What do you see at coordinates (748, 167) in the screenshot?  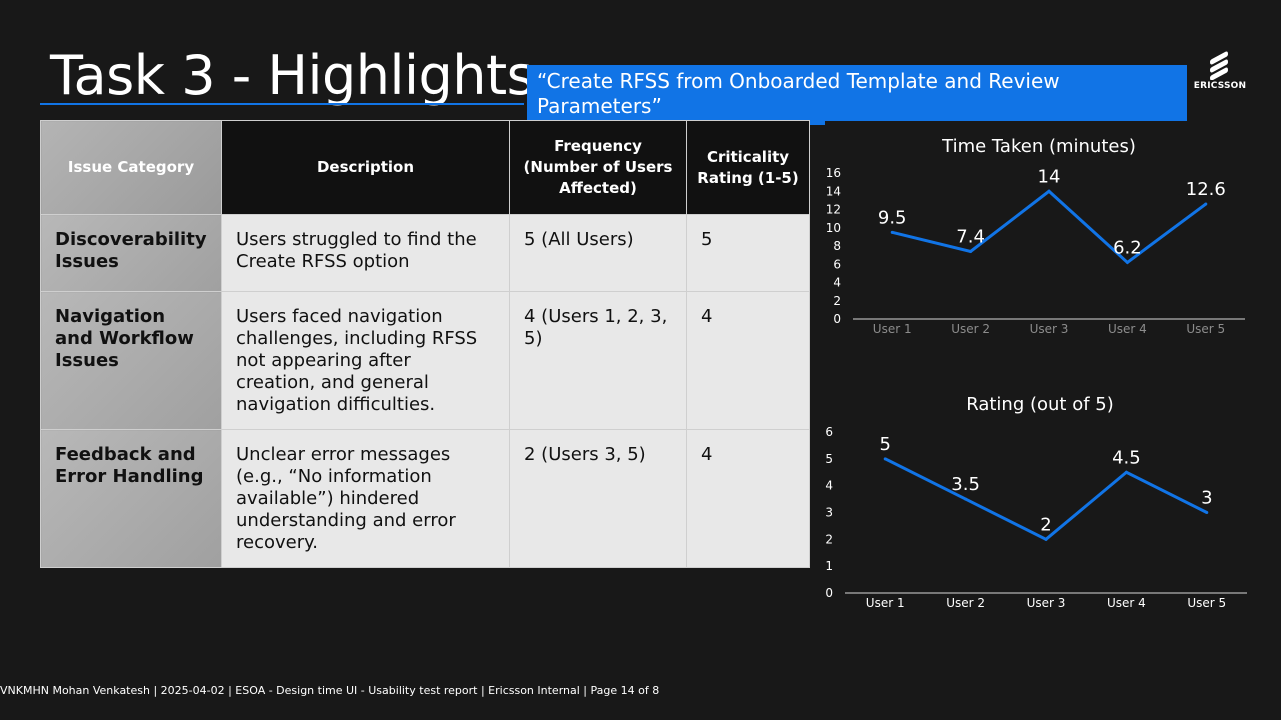 I see `header-criticality: Criticality Rating (1-5)` at bounding box center [748, 167].